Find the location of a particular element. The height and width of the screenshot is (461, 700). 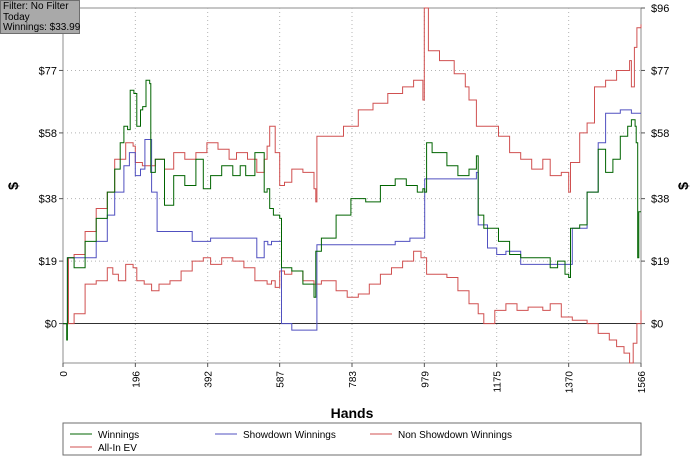

y-tick-label-left: $0 is located at coordinates (51, 325).